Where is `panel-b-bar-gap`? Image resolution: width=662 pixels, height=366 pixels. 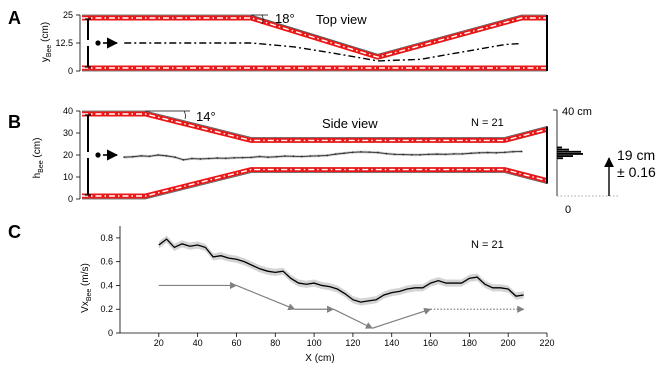 panel-b-bar-gap is located at coordinates (88, 155).